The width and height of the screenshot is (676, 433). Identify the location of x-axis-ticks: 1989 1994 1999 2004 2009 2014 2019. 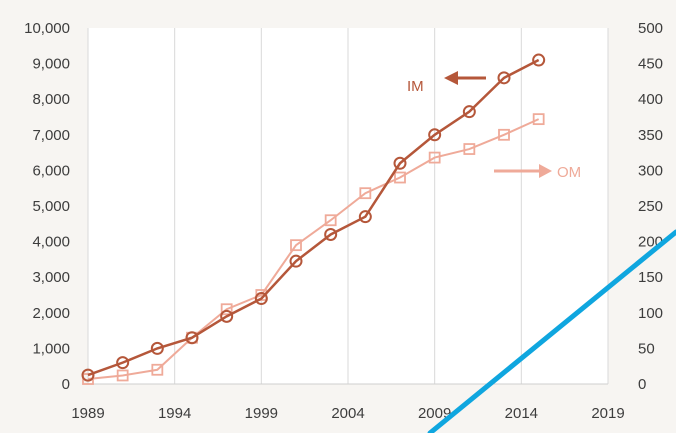
(347, 413).